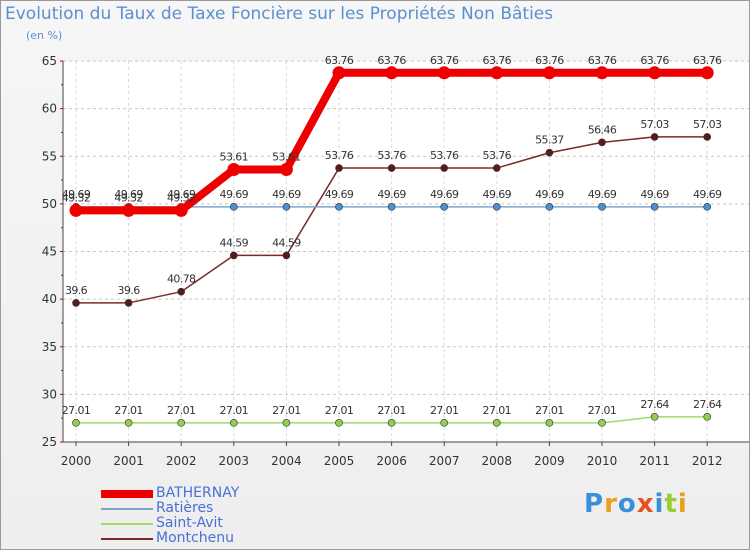 Image resolution: width=750 pixels, height=550 pixels. What do you see at coordinates (549, 461) in the screenshot?
I see `x-tick-label: 2009` at bounding box center [549, 461].